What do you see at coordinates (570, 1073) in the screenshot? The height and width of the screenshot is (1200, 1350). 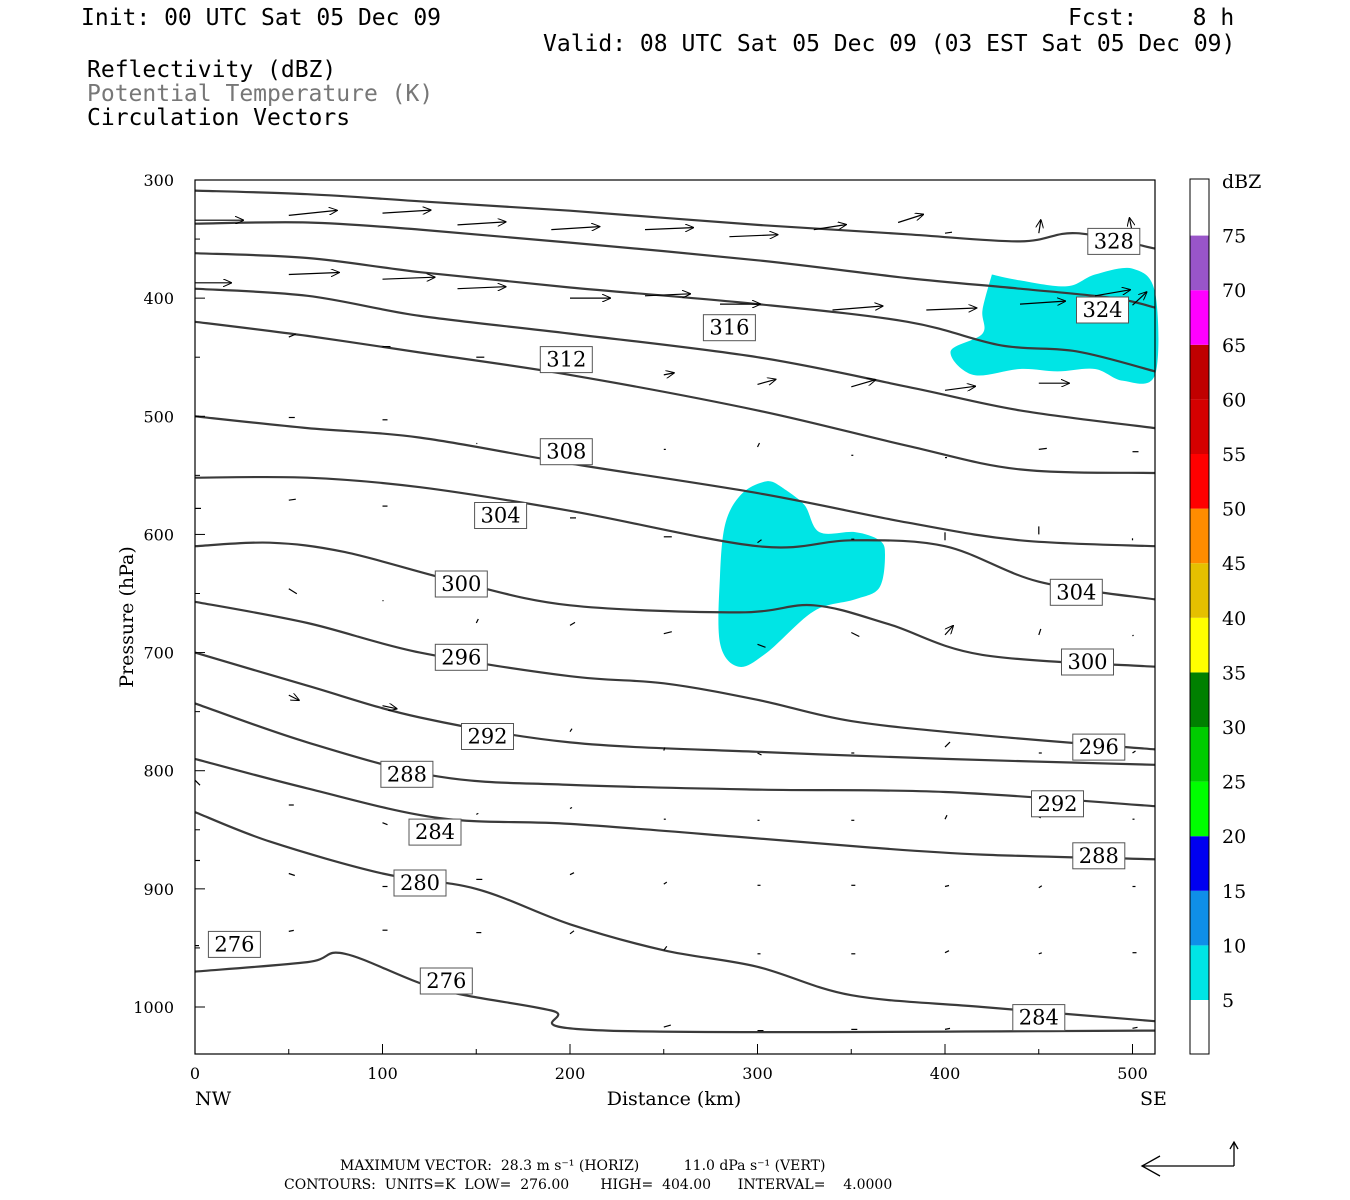 I see `x-tick-label: 200` at bounding box center [570, 1073].